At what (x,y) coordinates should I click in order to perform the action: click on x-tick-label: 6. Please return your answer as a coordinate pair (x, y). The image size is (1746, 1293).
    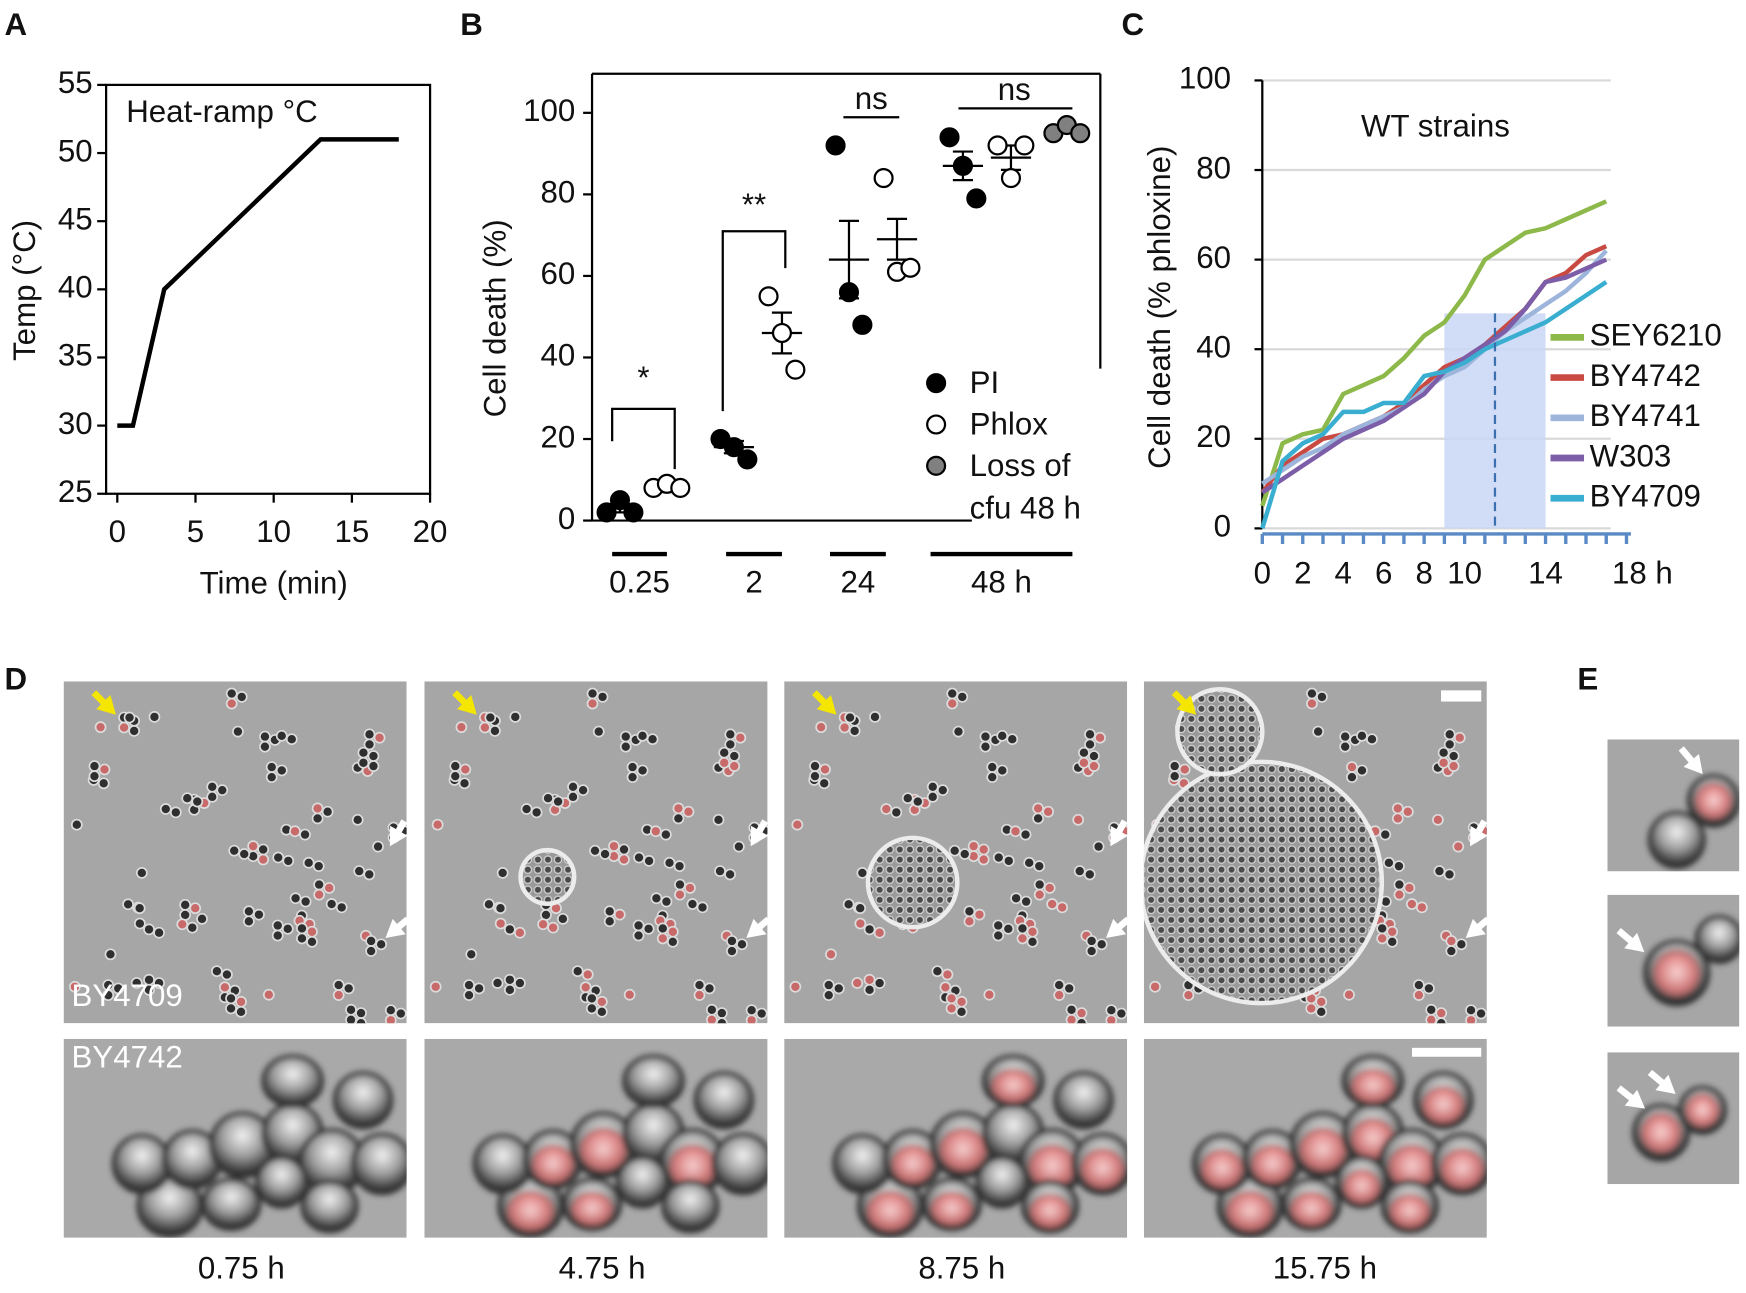
    Looking at the image, I should click on (1383, 573).